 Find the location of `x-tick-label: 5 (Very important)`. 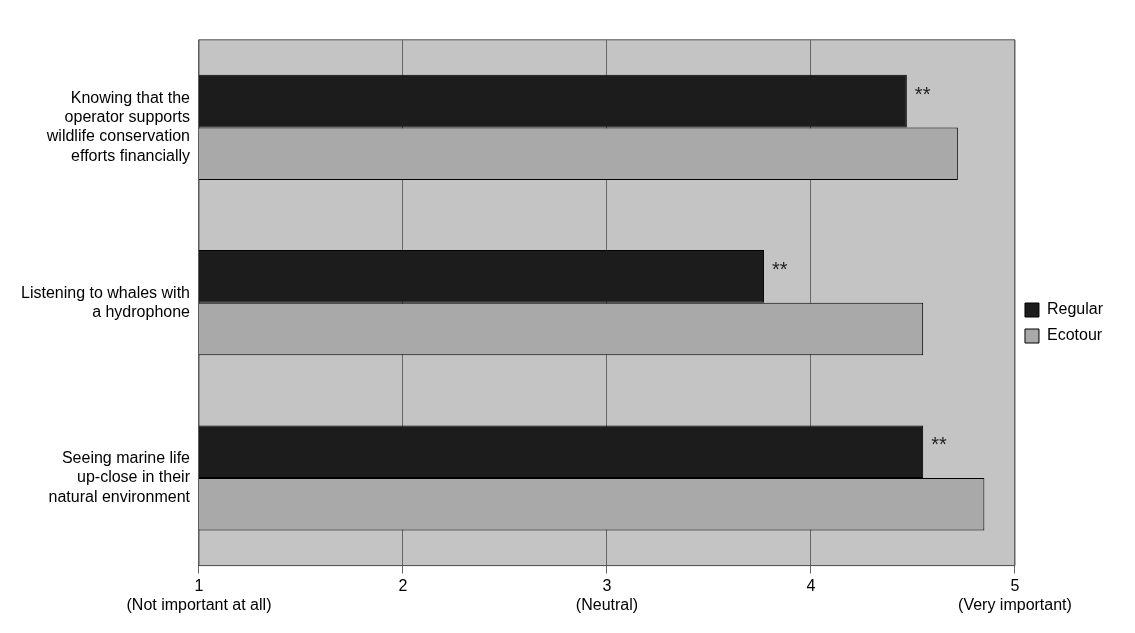

x-tick-label: 5 (Very important) is located at coordinates (1015, 594).